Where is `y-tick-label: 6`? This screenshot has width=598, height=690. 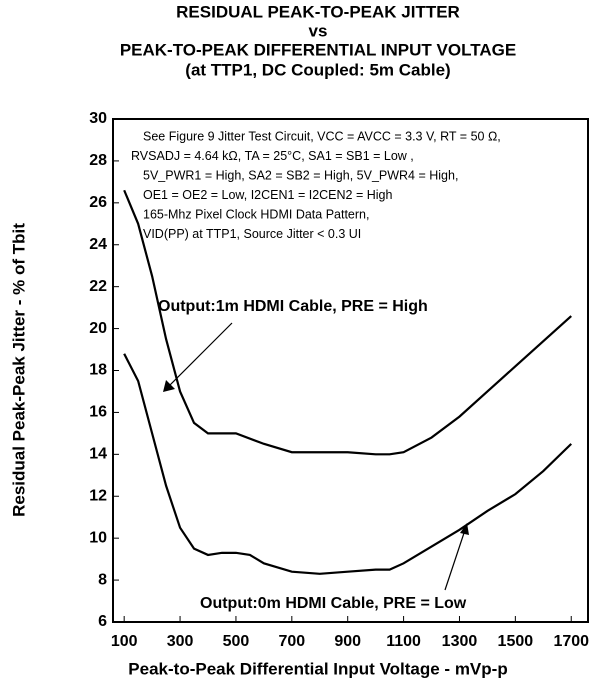 y-tick-label: 6 is located at coordinates (102, 621).